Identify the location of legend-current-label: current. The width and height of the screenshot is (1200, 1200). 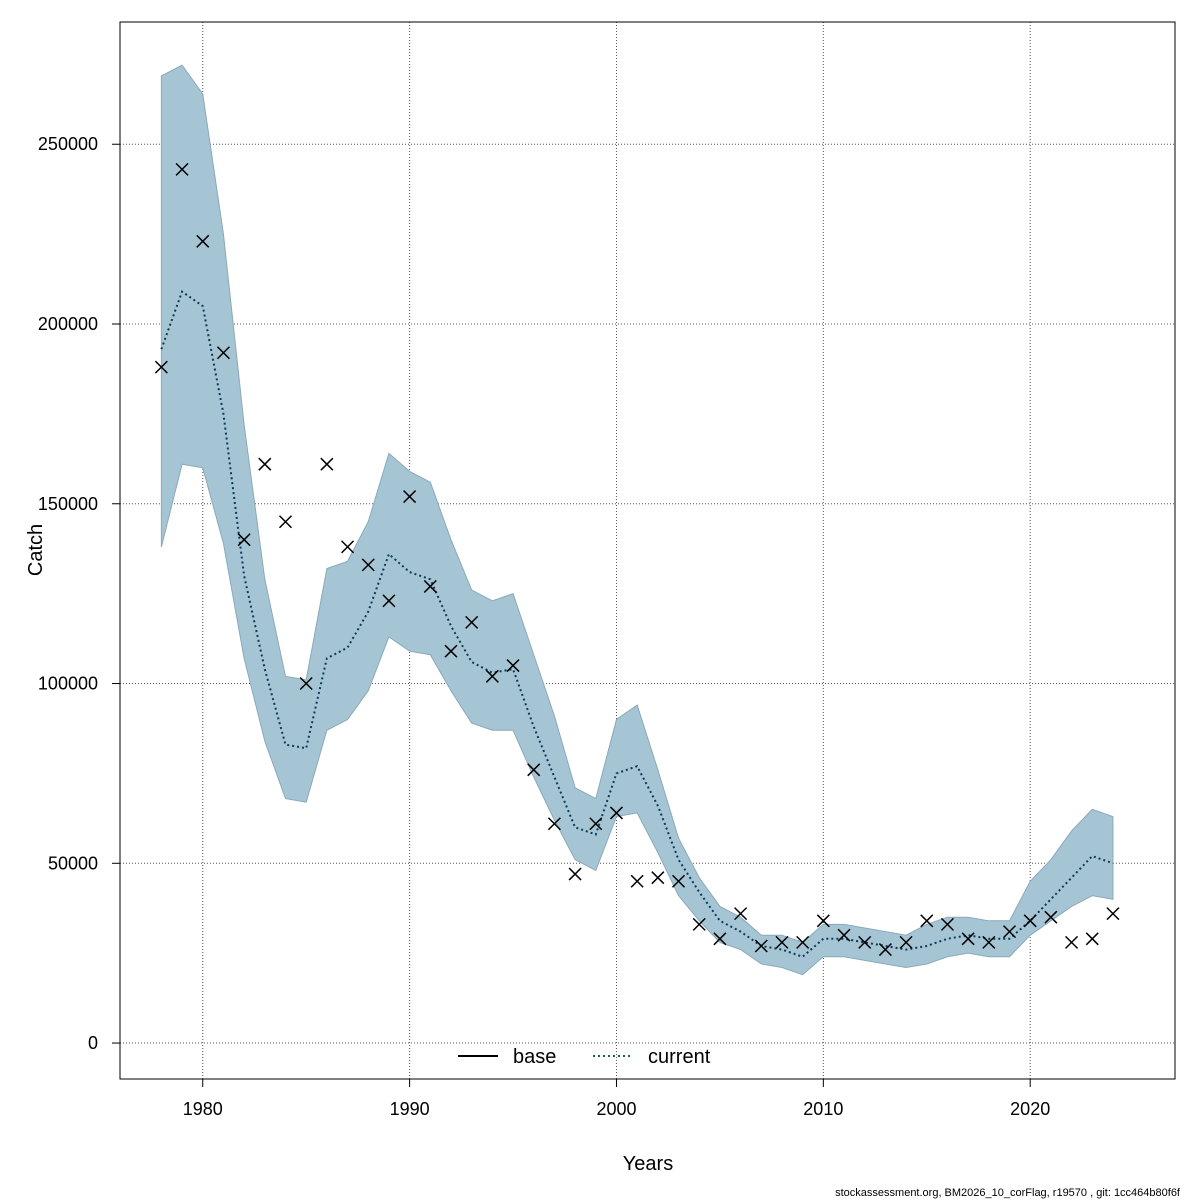
(679, 1057).